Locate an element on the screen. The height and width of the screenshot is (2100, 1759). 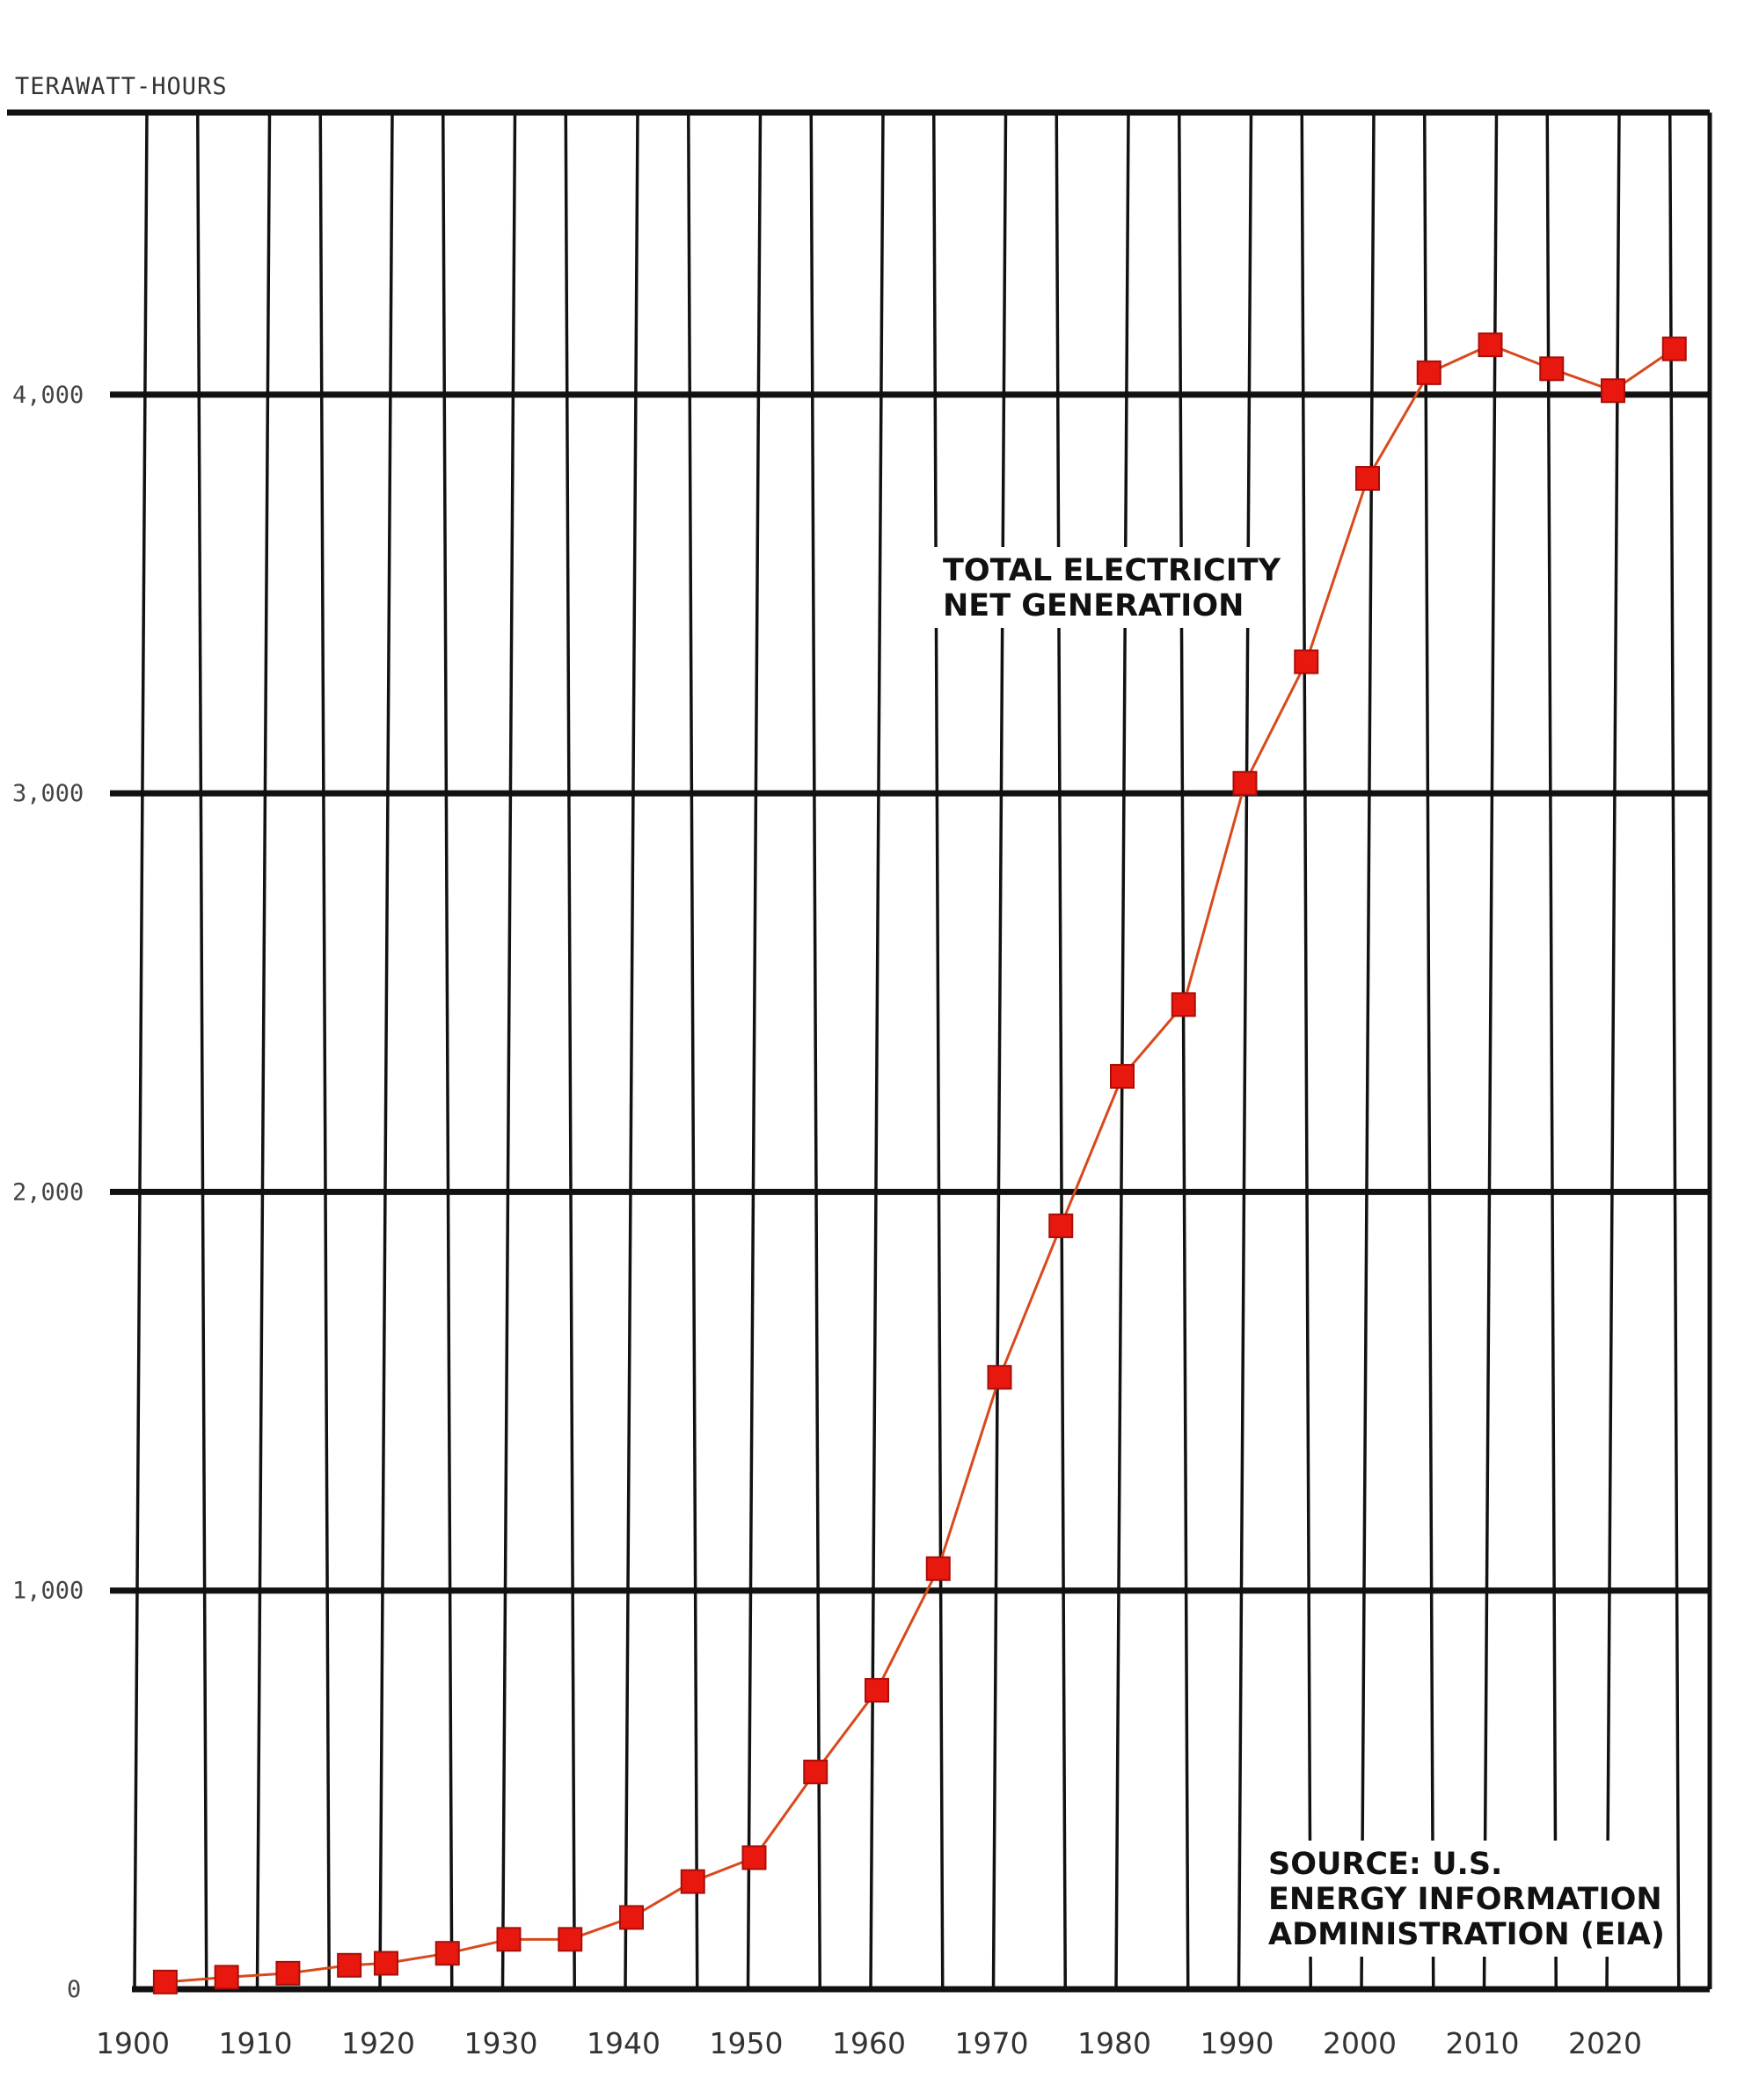
annotation-line: ADMINISTRATION (EIA) is located at coordinates (1466, 1935).